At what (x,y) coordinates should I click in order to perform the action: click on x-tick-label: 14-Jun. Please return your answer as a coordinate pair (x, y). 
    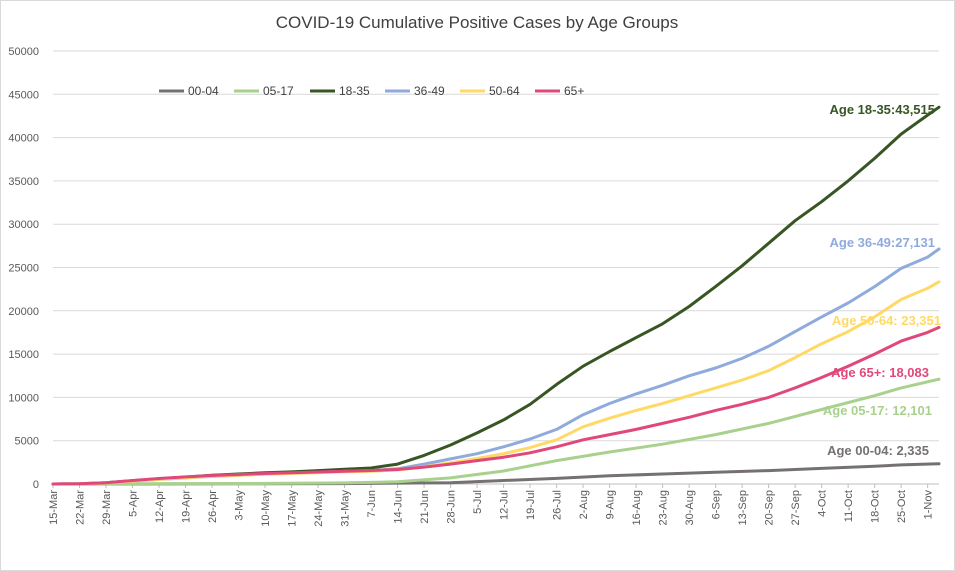
    Looking at the image, I should click on (399, 507).